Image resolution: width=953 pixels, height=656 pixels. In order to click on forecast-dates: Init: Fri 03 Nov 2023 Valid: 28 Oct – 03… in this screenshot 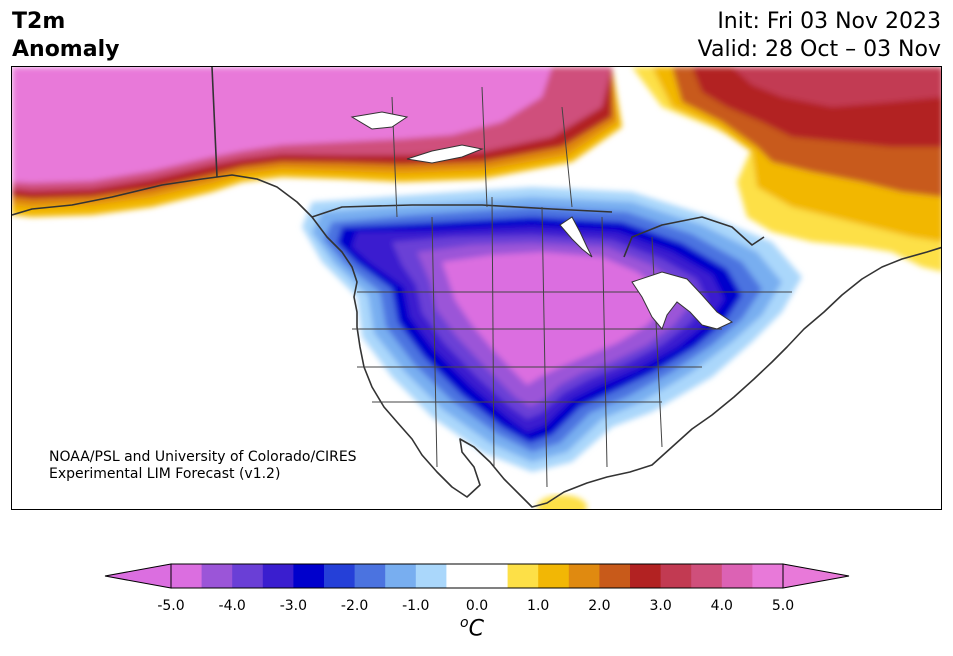, I will do `click(819, 36)`.